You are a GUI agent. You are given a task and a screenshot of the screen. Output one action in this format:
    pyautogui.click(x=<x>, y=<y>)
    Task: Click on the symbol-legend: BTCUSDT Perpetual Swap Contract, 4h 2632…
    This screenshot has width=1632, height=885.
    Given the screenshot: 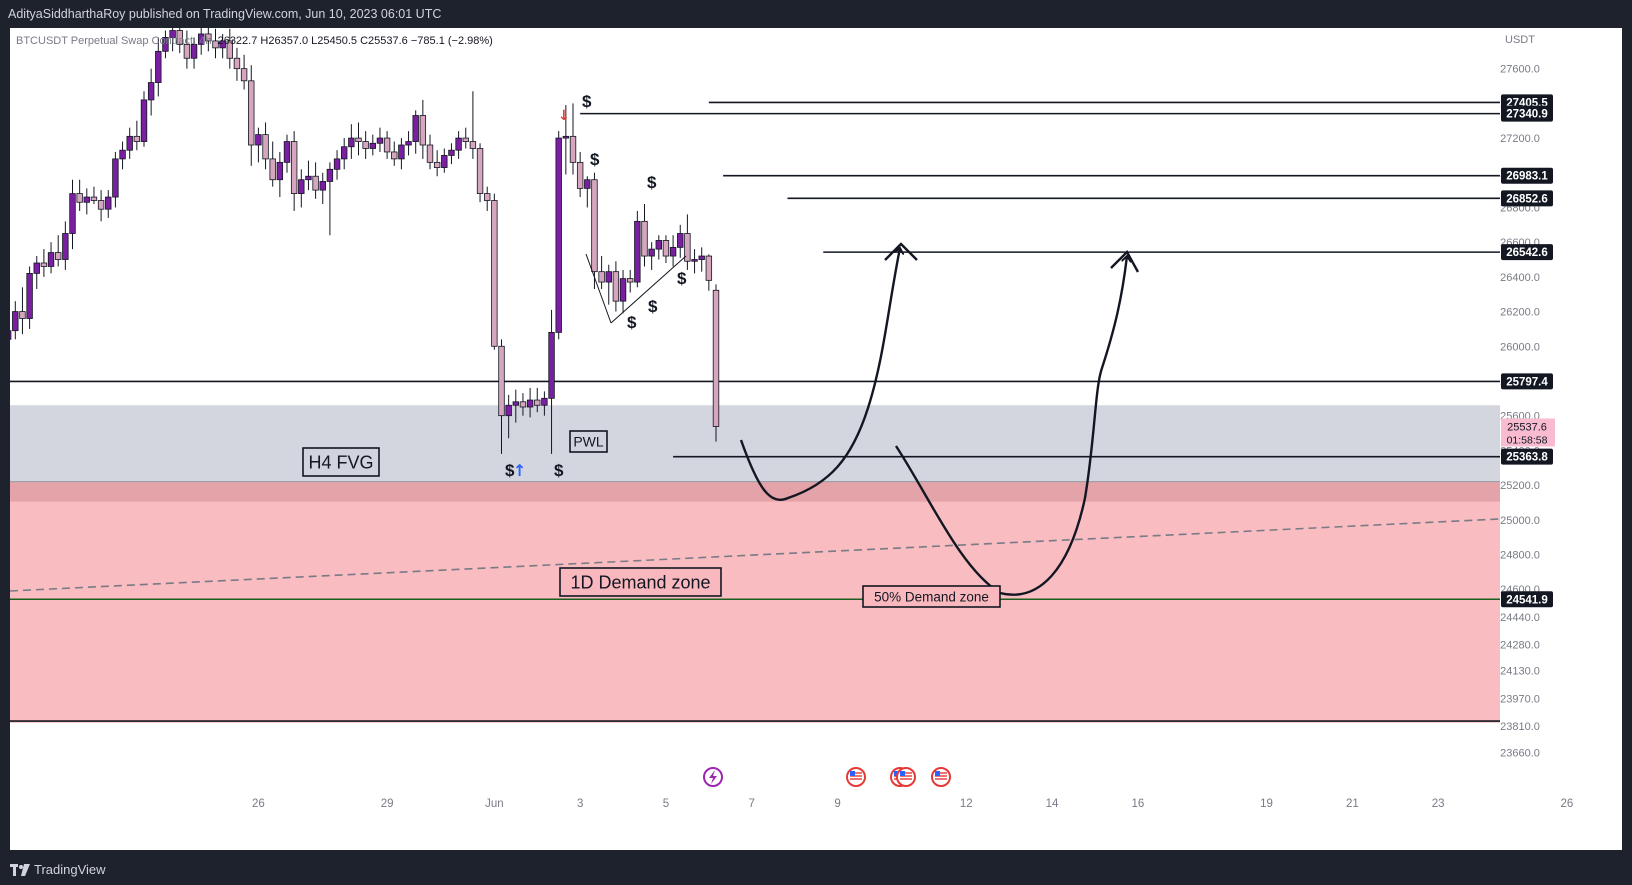 What is the action you would take?
    pyautogui.click(x=254, y=41)
    